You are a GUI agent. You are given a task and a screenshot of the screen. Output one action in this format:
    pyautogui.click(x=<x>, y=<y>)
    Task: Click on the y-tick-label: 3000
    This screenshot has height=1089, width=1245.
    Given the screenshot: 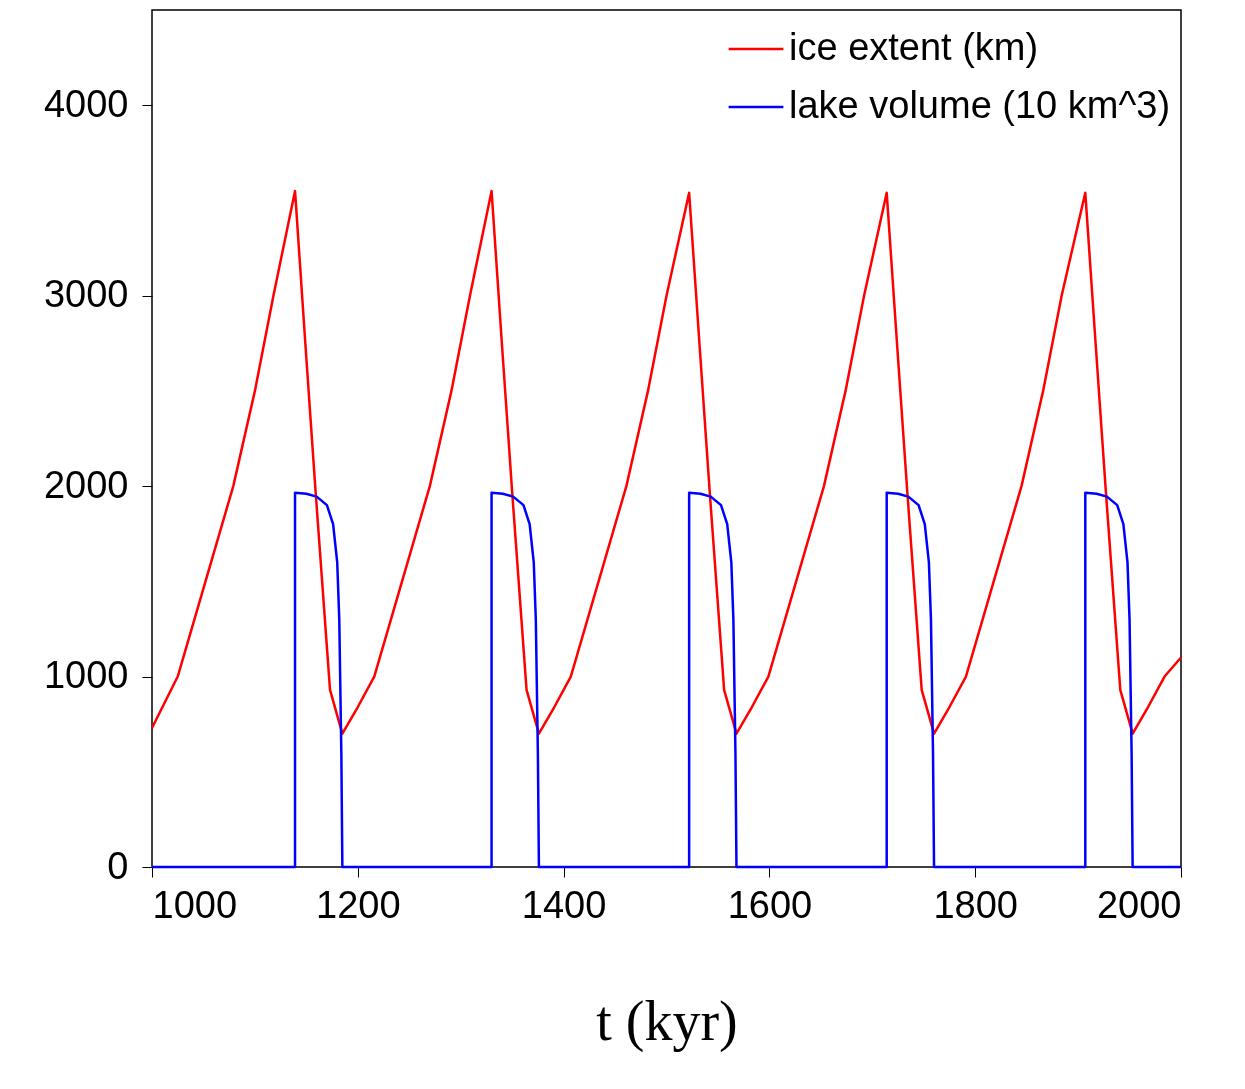 What is the action you would take?
    pyautogui.click(x=86, y=294)
    